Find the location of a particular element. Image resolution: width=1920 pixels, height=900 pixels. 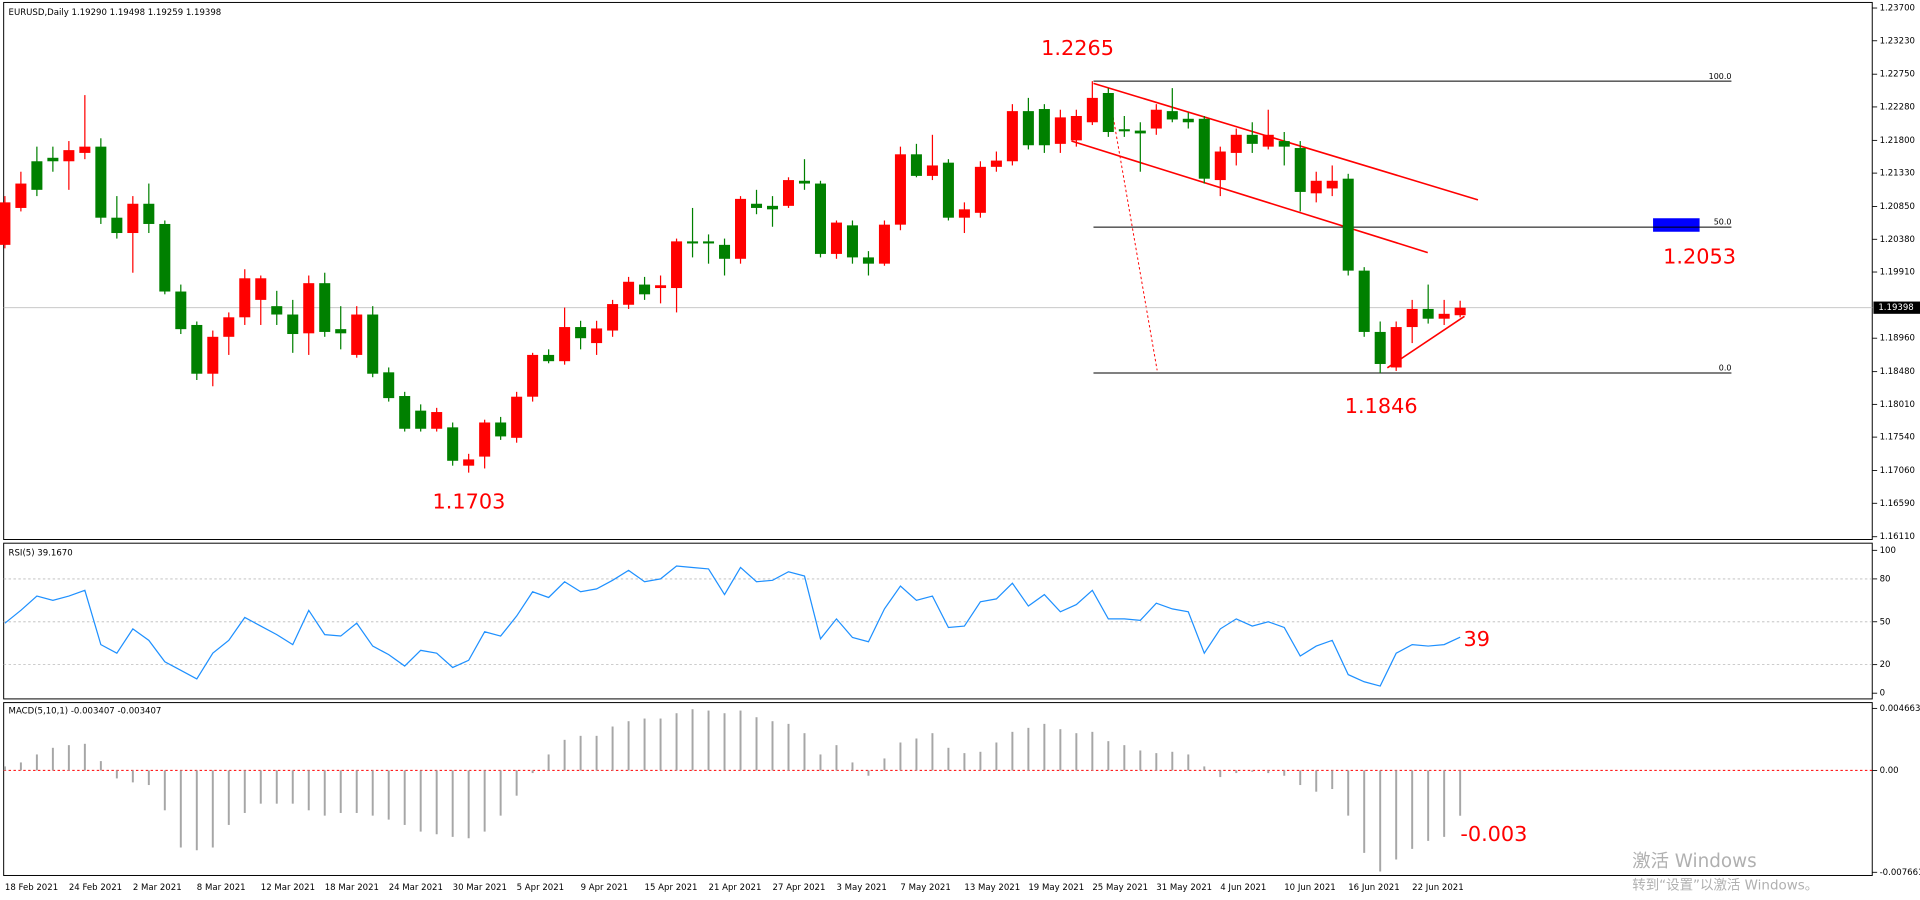

x-tick-label: 13 May 2021 is located at coordinates (992, 888).